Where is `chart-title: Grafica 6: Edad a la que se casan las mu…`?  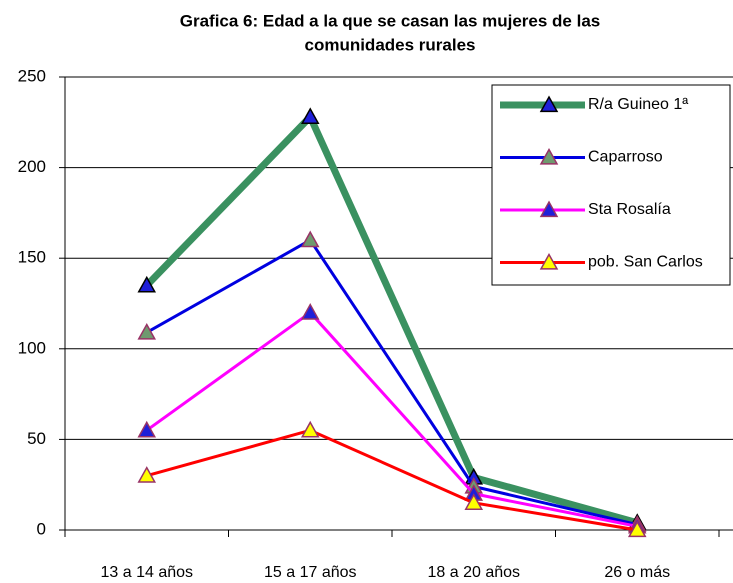
chart-title: Grafica 6: Edad a la que se casan las mu… is located at coordinates (390, 20).